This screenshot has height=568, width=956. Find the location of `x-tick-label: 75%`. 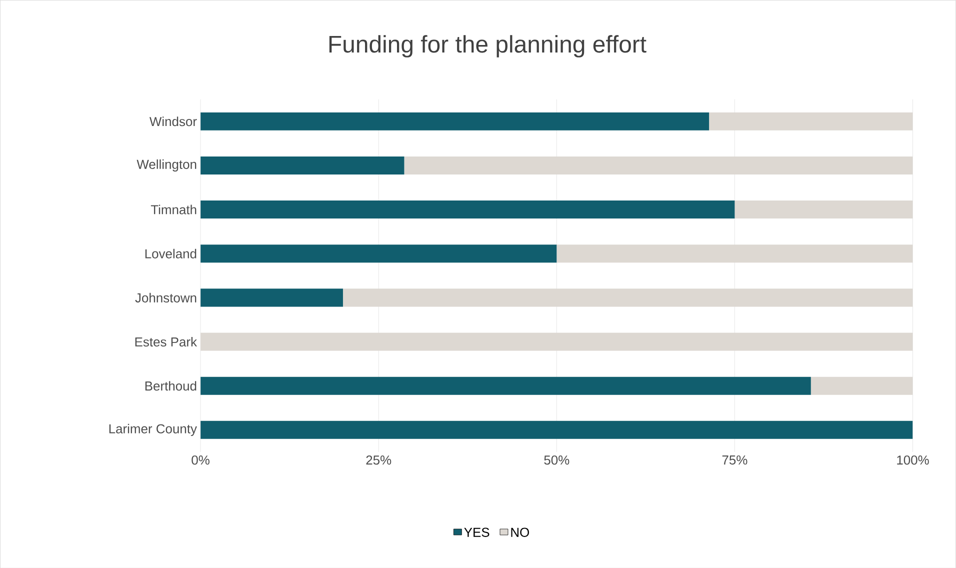

x-tick-label: 75% is located at coordinates (735, 459).